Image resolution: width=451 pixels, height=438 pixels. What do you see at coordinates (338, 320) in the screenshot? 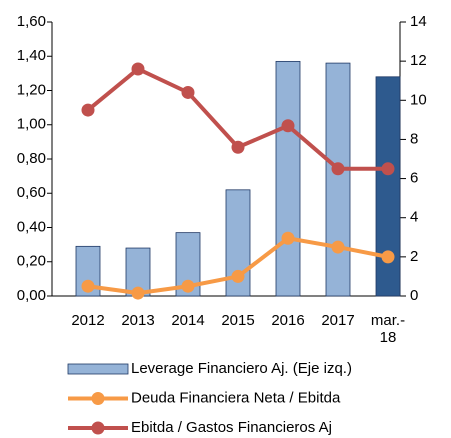
I see `x-tick-label: 2017` at bounding box center [338, 320].